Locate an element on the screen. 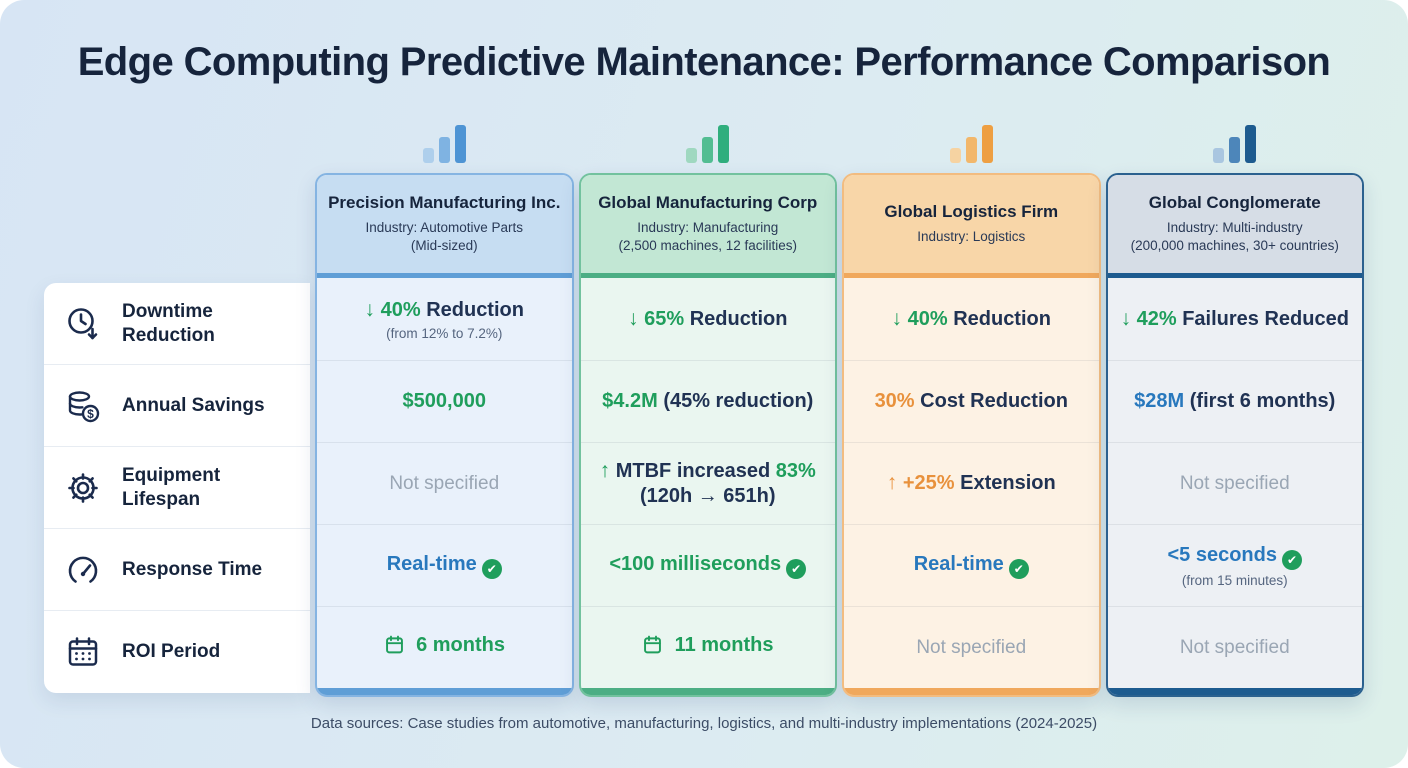 This screenshot has height=768, width=1408. table-cell: 11 months is located at coordinates (707, 647).